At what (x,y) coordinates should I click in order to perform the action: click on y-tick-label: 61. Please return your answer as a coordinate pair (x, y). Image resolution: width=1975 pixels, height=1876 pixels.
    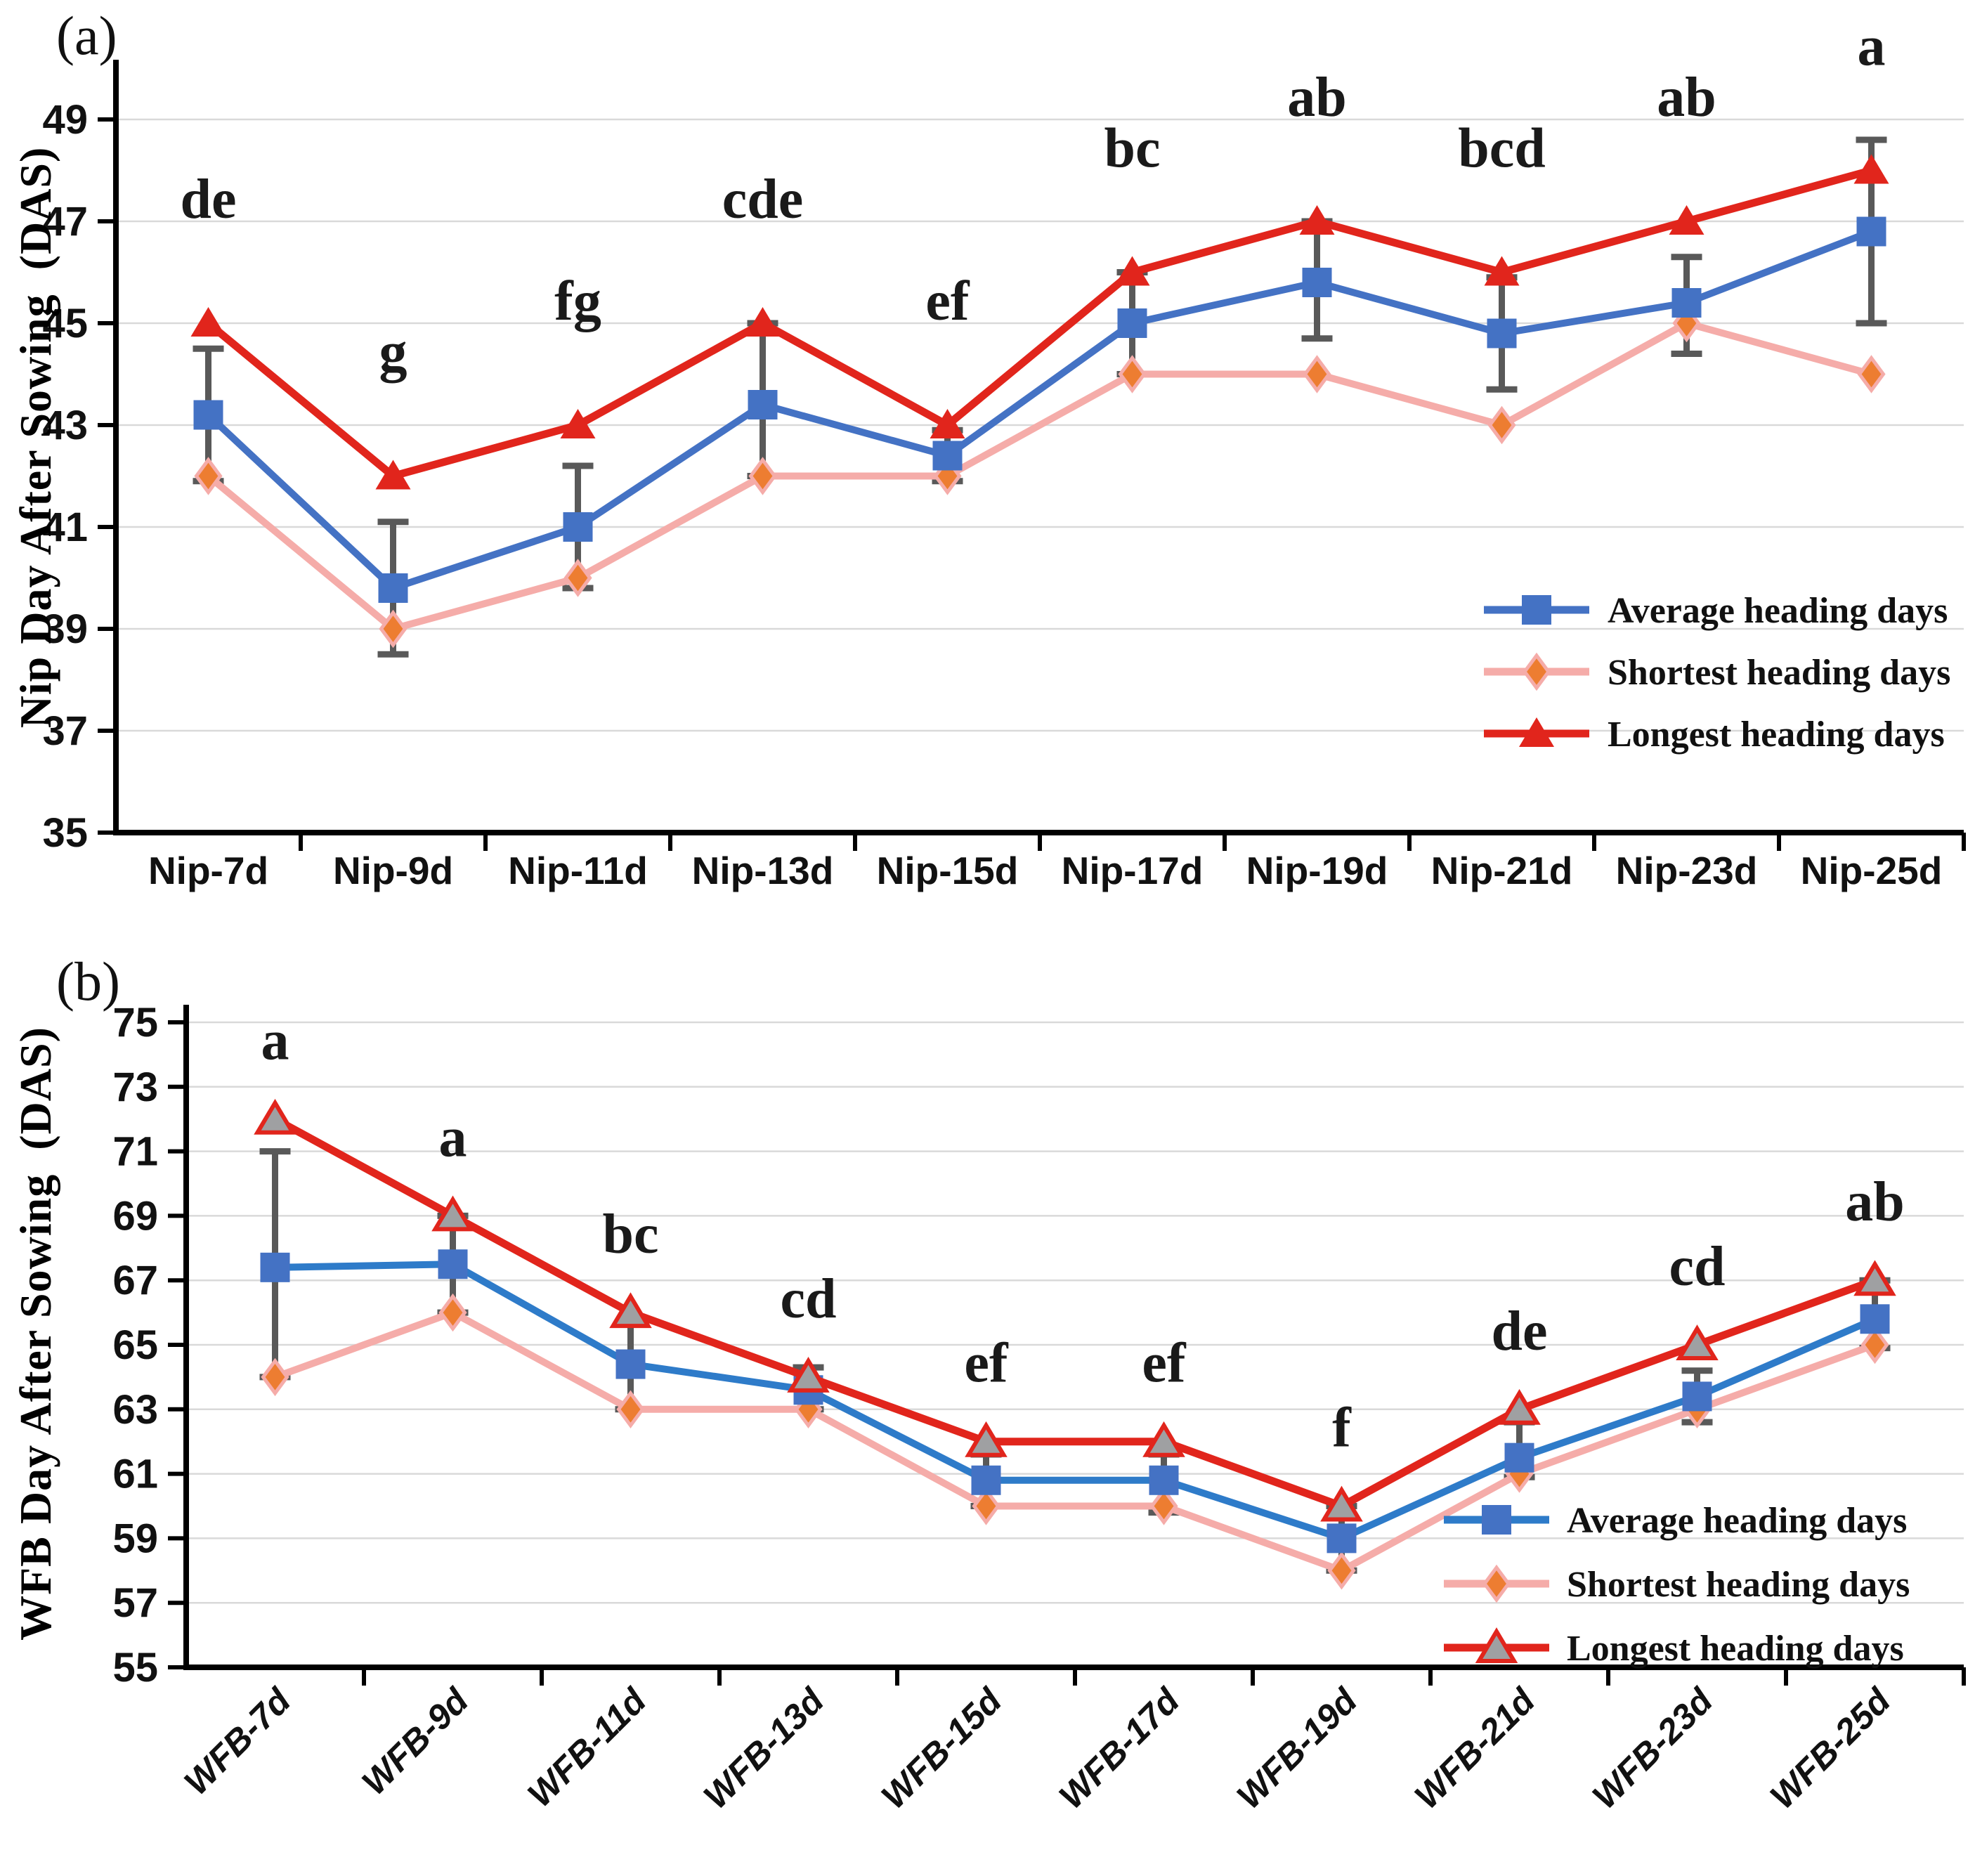
    Looking at the image, I should click on (135, 1474).